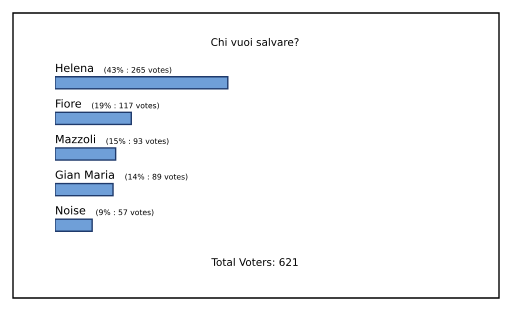 This screenshot has width=513, height=324. What do you see at coordinates (75, 139) in the screenshot?
I see `y-tick-label: Mazzoli` at bounding box center [75, 139].